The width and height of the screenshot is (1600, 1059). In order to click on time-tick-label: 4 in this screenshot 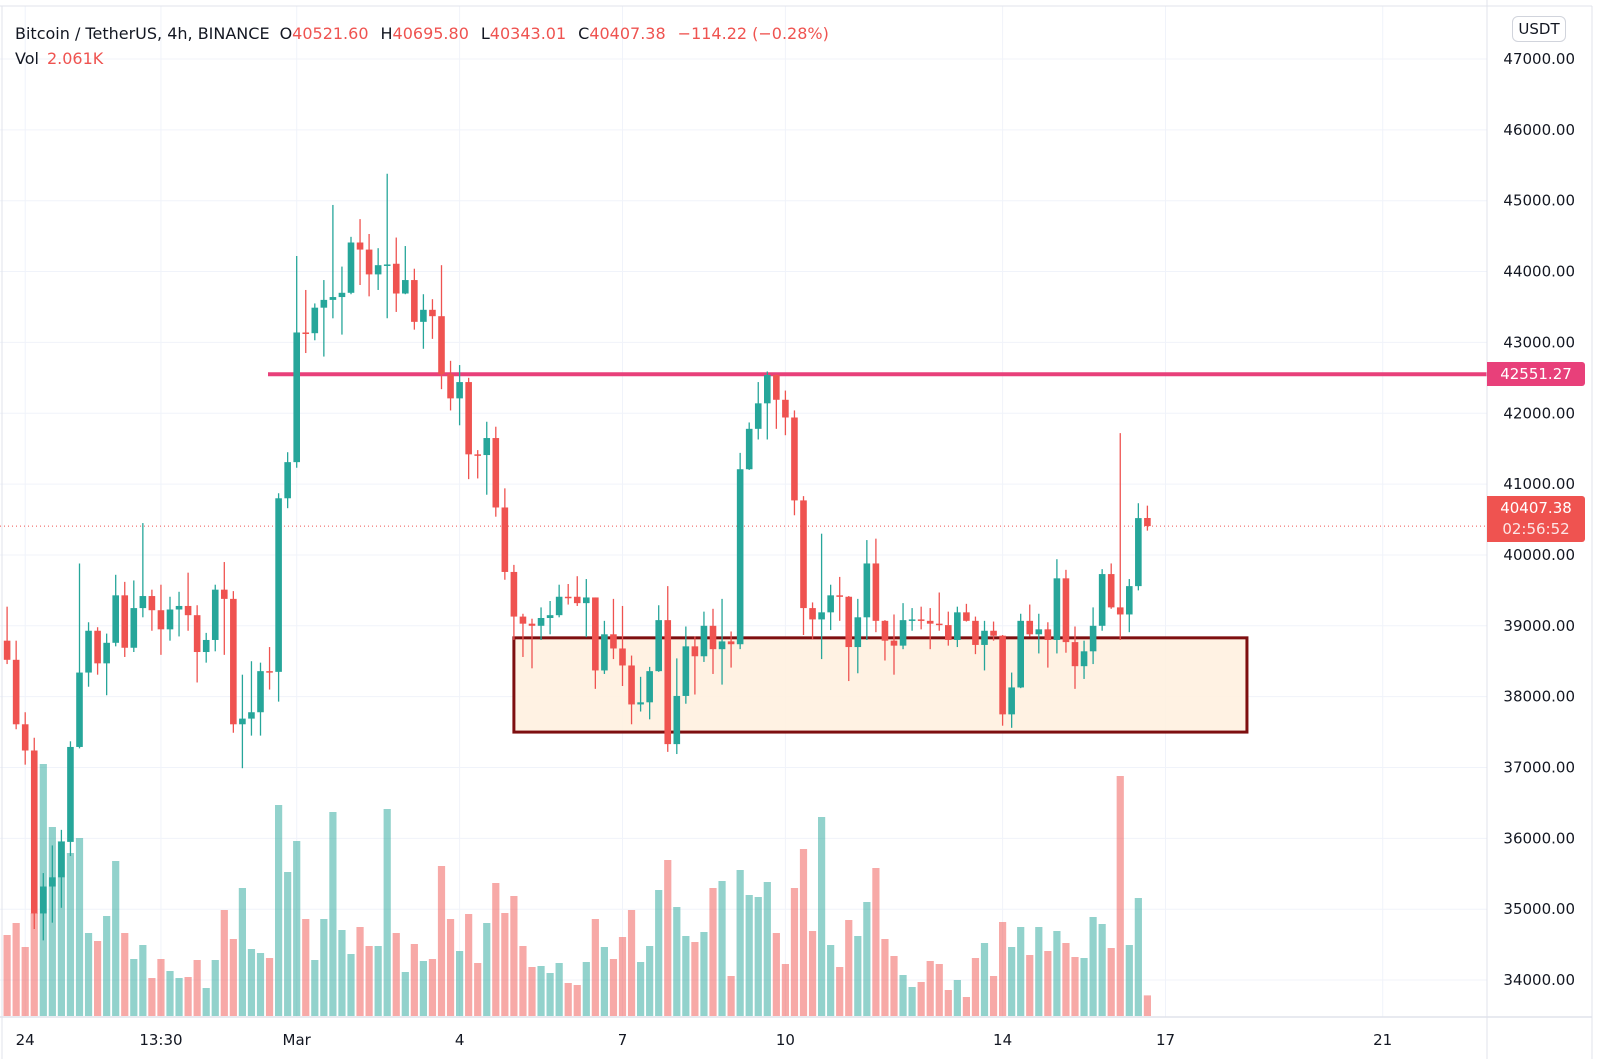, I will do `click(460, 1040)`.